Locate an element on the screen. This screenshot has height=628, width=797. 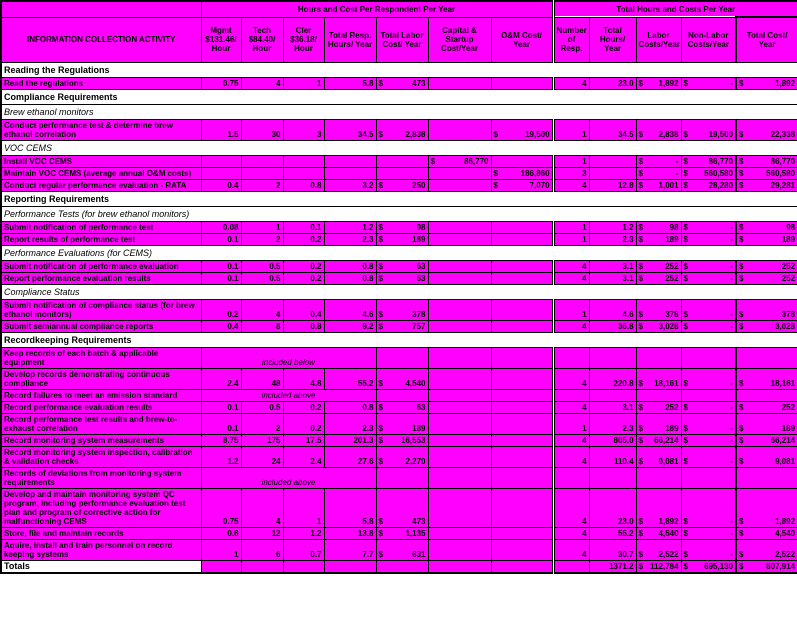
cell-mgmt: 2.4 is located at coordinates (221, 379).